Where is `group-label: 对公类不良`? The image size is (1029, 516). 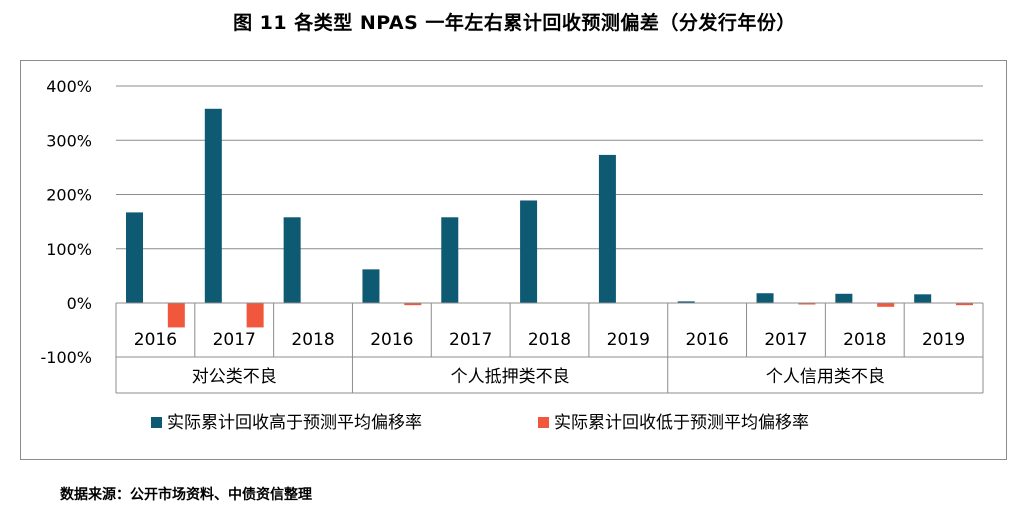
group-label: 对公类不良 is located at coordinates (234, 377).